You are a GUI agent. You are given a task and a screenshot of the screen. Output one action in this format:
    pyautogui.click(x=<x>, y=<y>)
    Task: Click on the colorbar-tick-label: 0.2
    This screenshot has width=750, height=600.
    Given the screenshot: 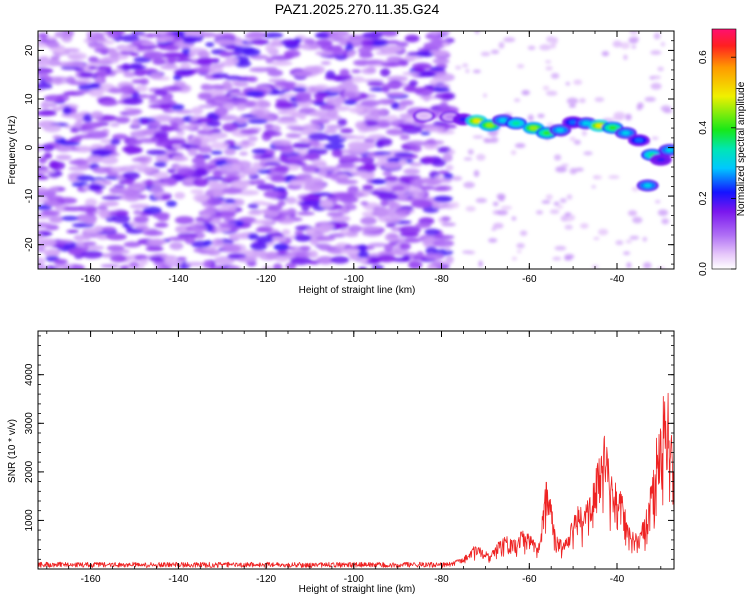 What is the action you would take?
    pyautogui.click(x=703, y=198)
    